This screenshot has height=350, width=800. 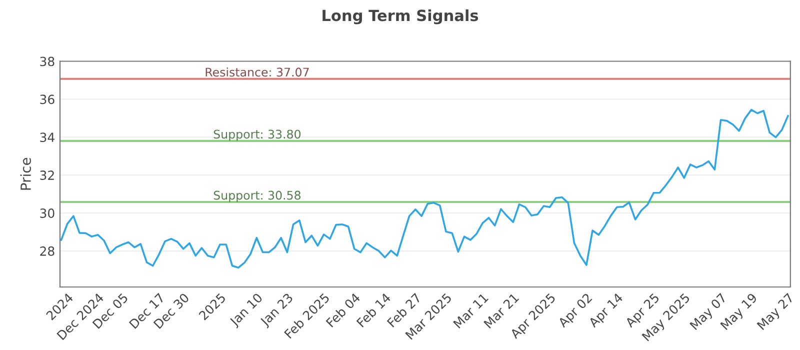 I want to click on y-tick-label: 38, so click(x=47, y=61).